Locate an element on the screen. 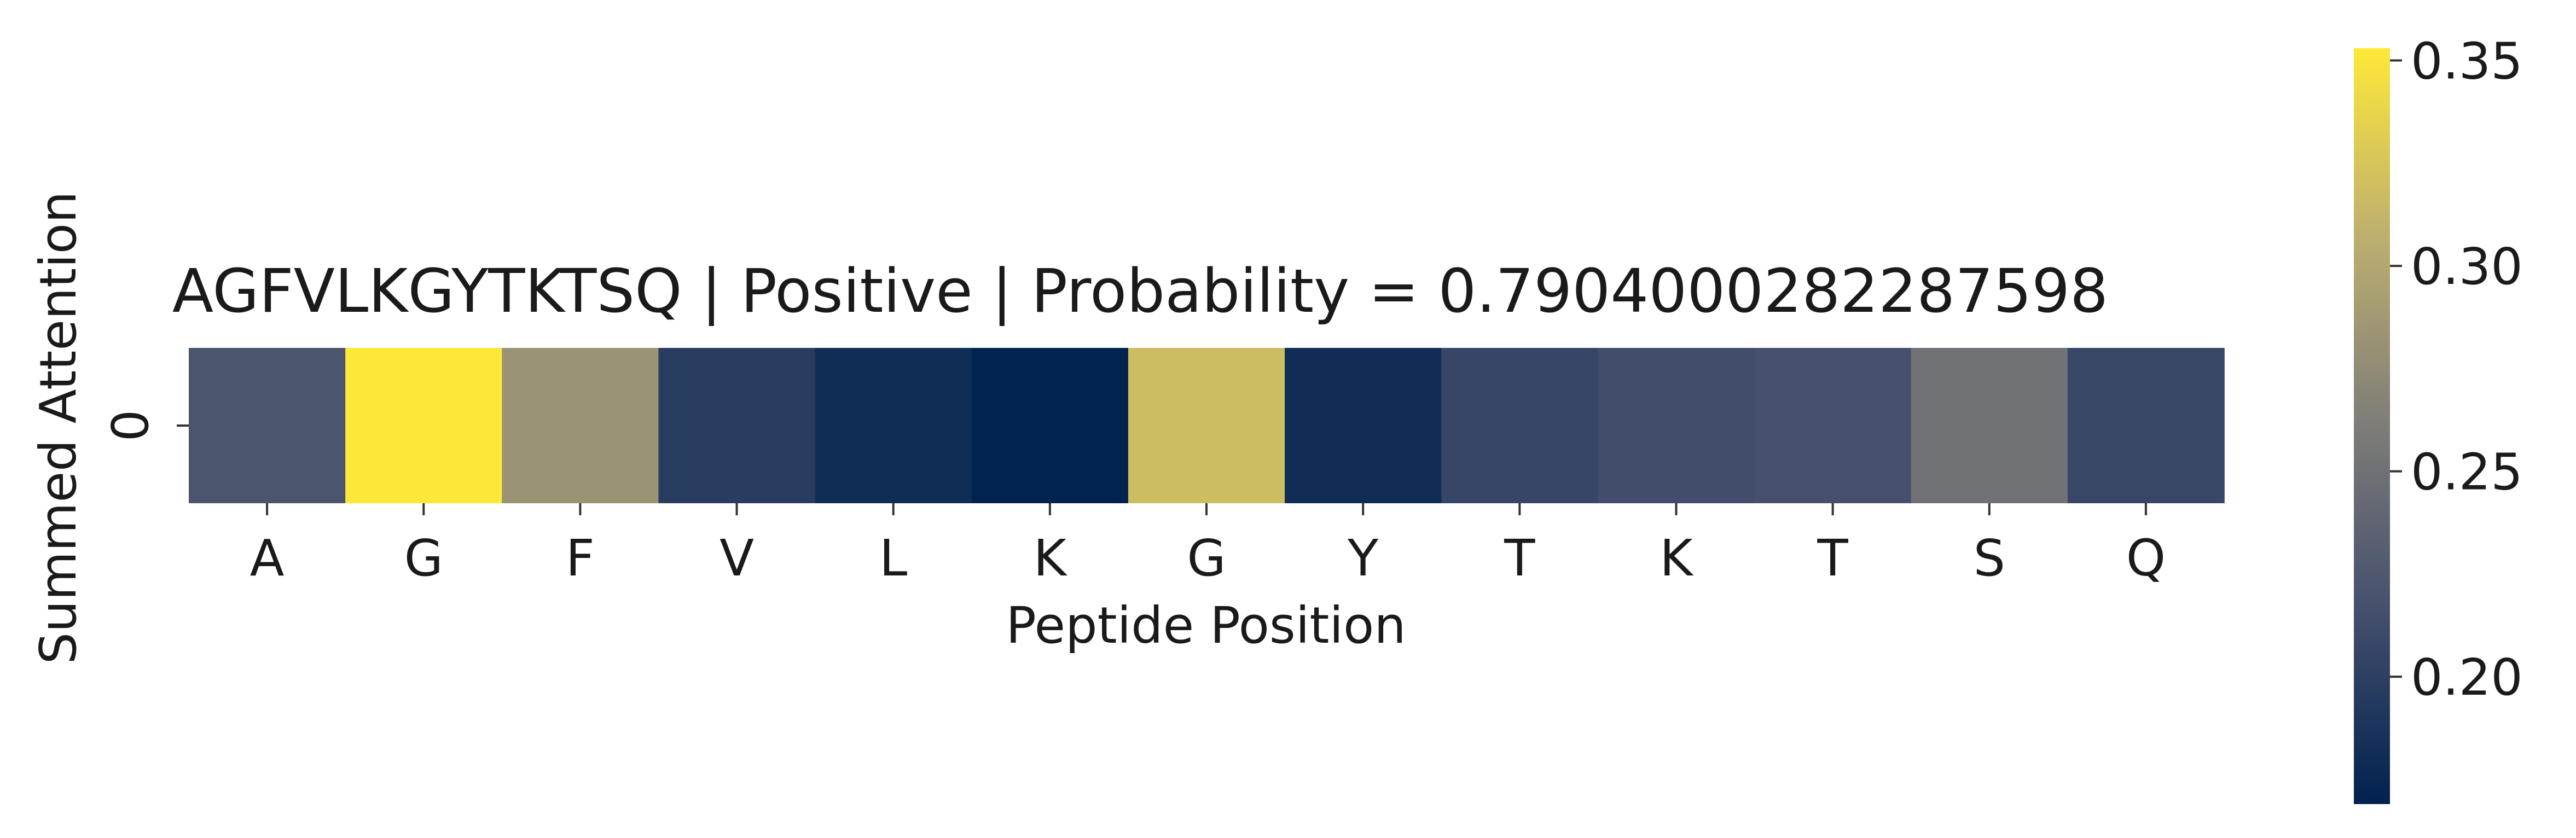 The width and height of the screenshot is (2576, 838). heatmap-cells is located at coordinates (1207, 425).